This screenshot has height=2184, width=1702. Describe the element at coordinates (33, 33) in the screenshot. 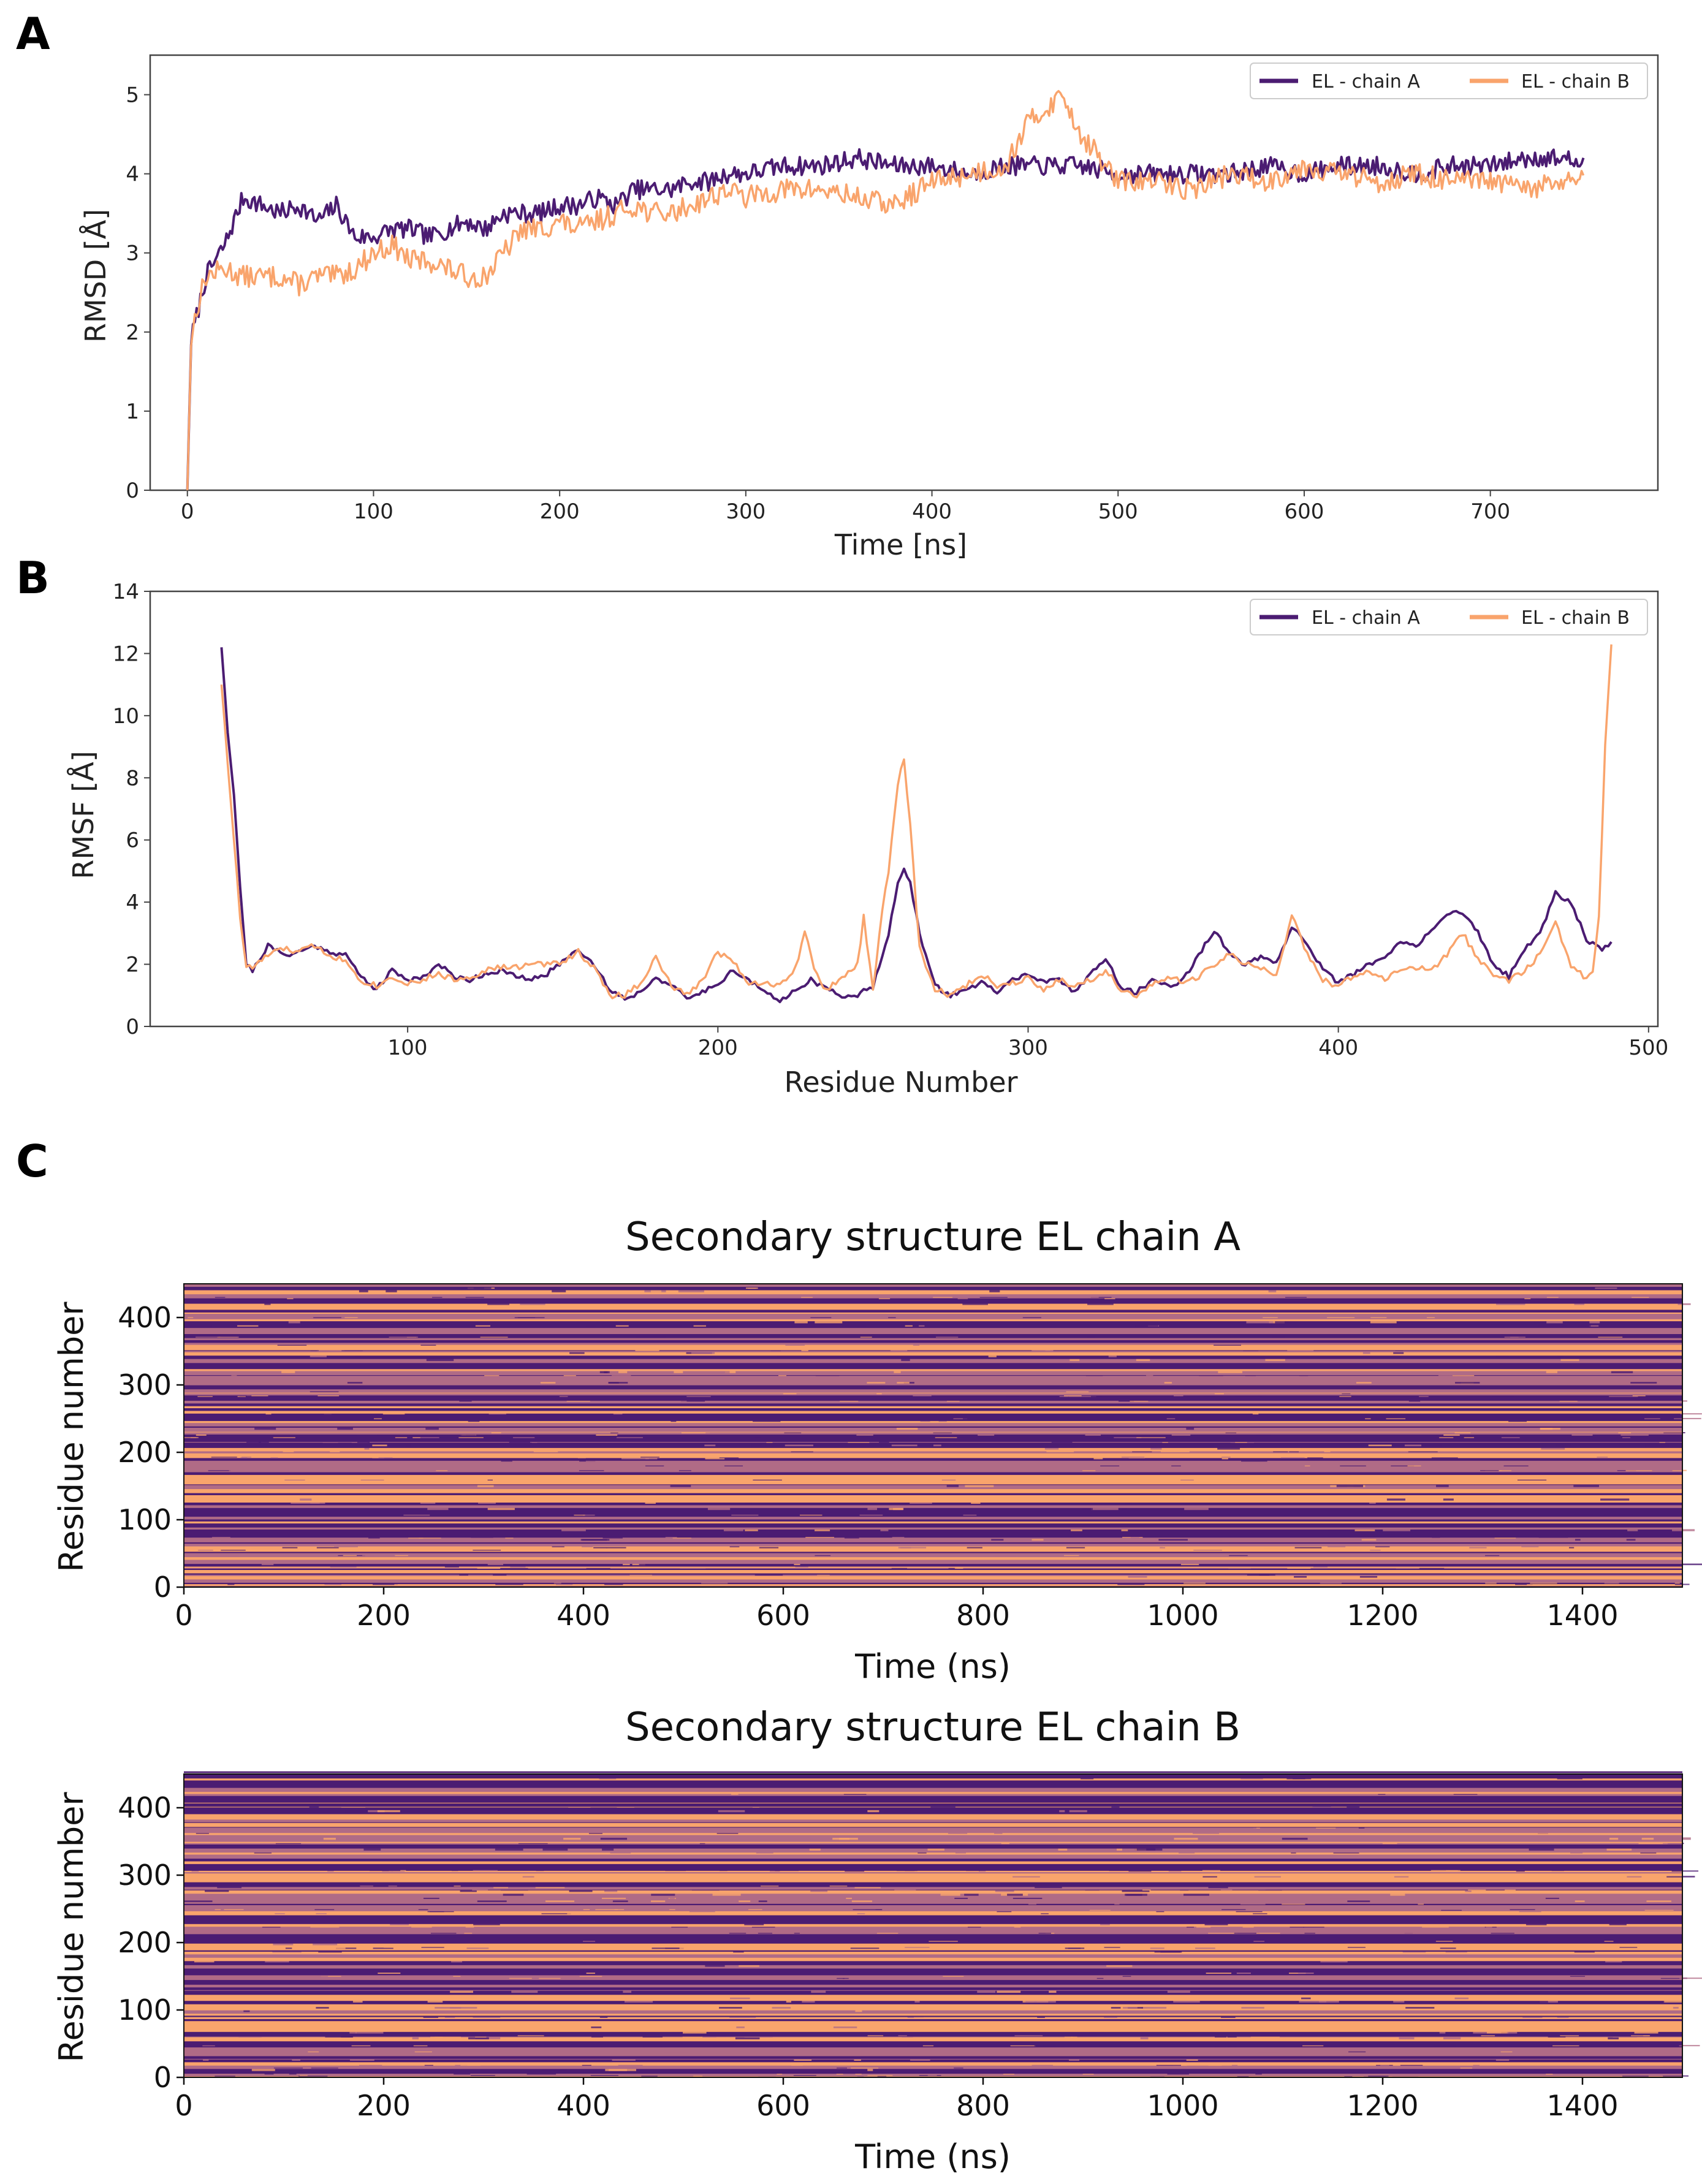

I see `panel-letter-a: A` at that location.